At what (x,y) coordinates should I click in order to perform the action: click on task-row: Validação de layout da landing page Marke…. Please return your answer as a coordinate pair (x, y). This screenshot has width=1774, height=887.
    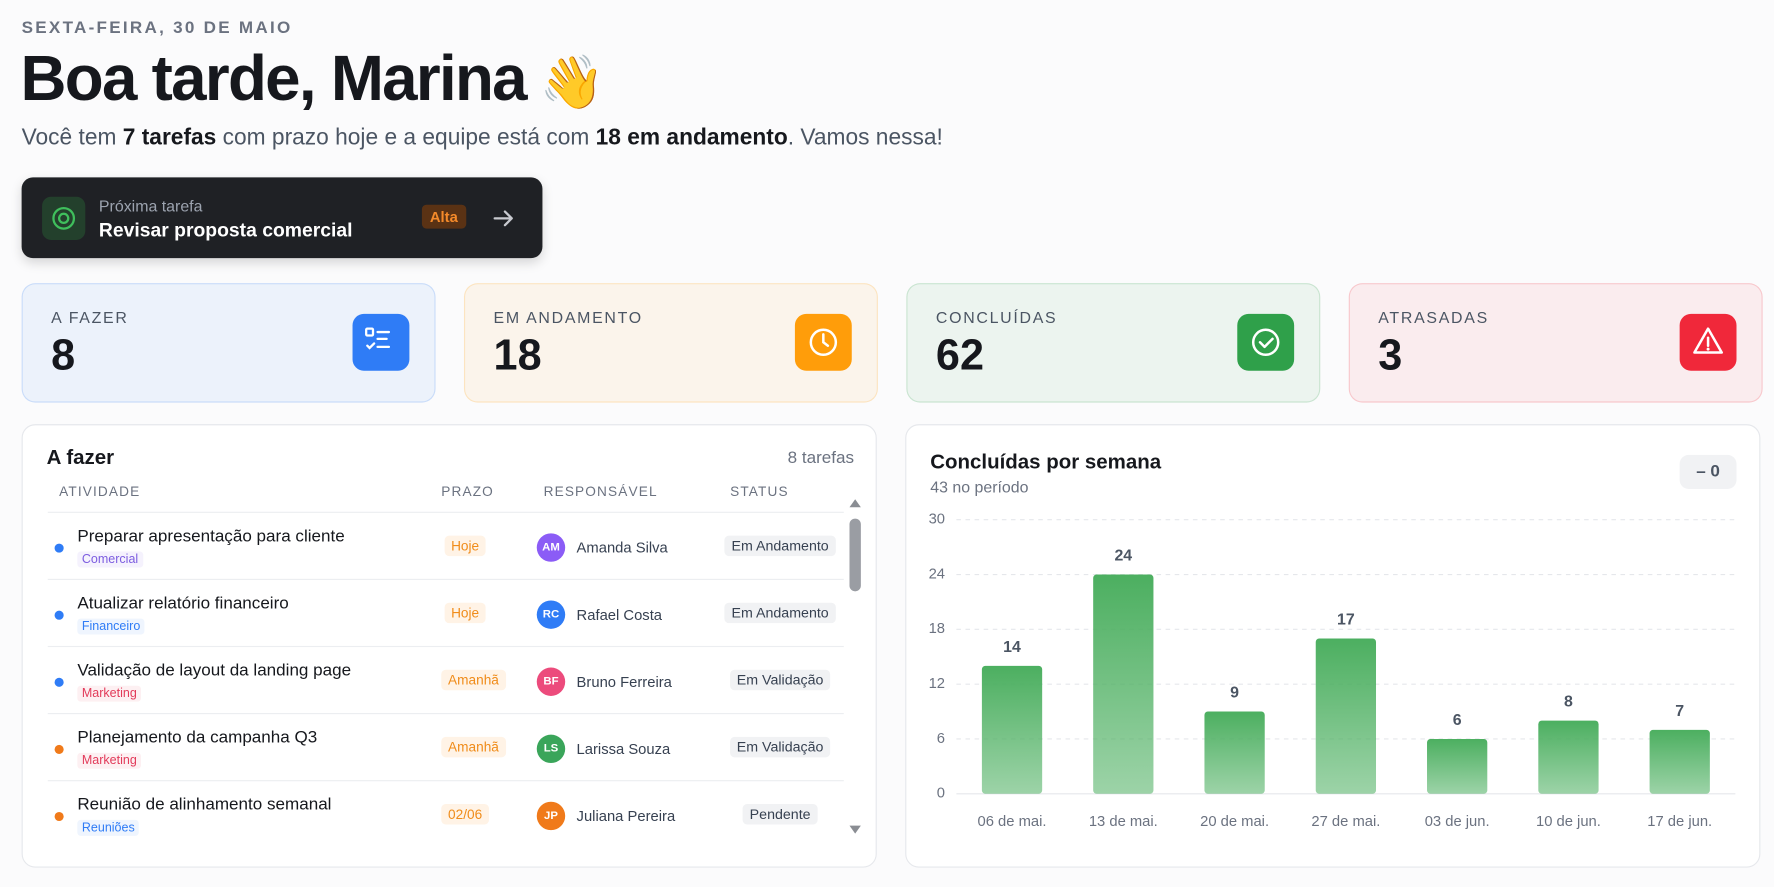
    Looking at the image, I should click on (445, 681).